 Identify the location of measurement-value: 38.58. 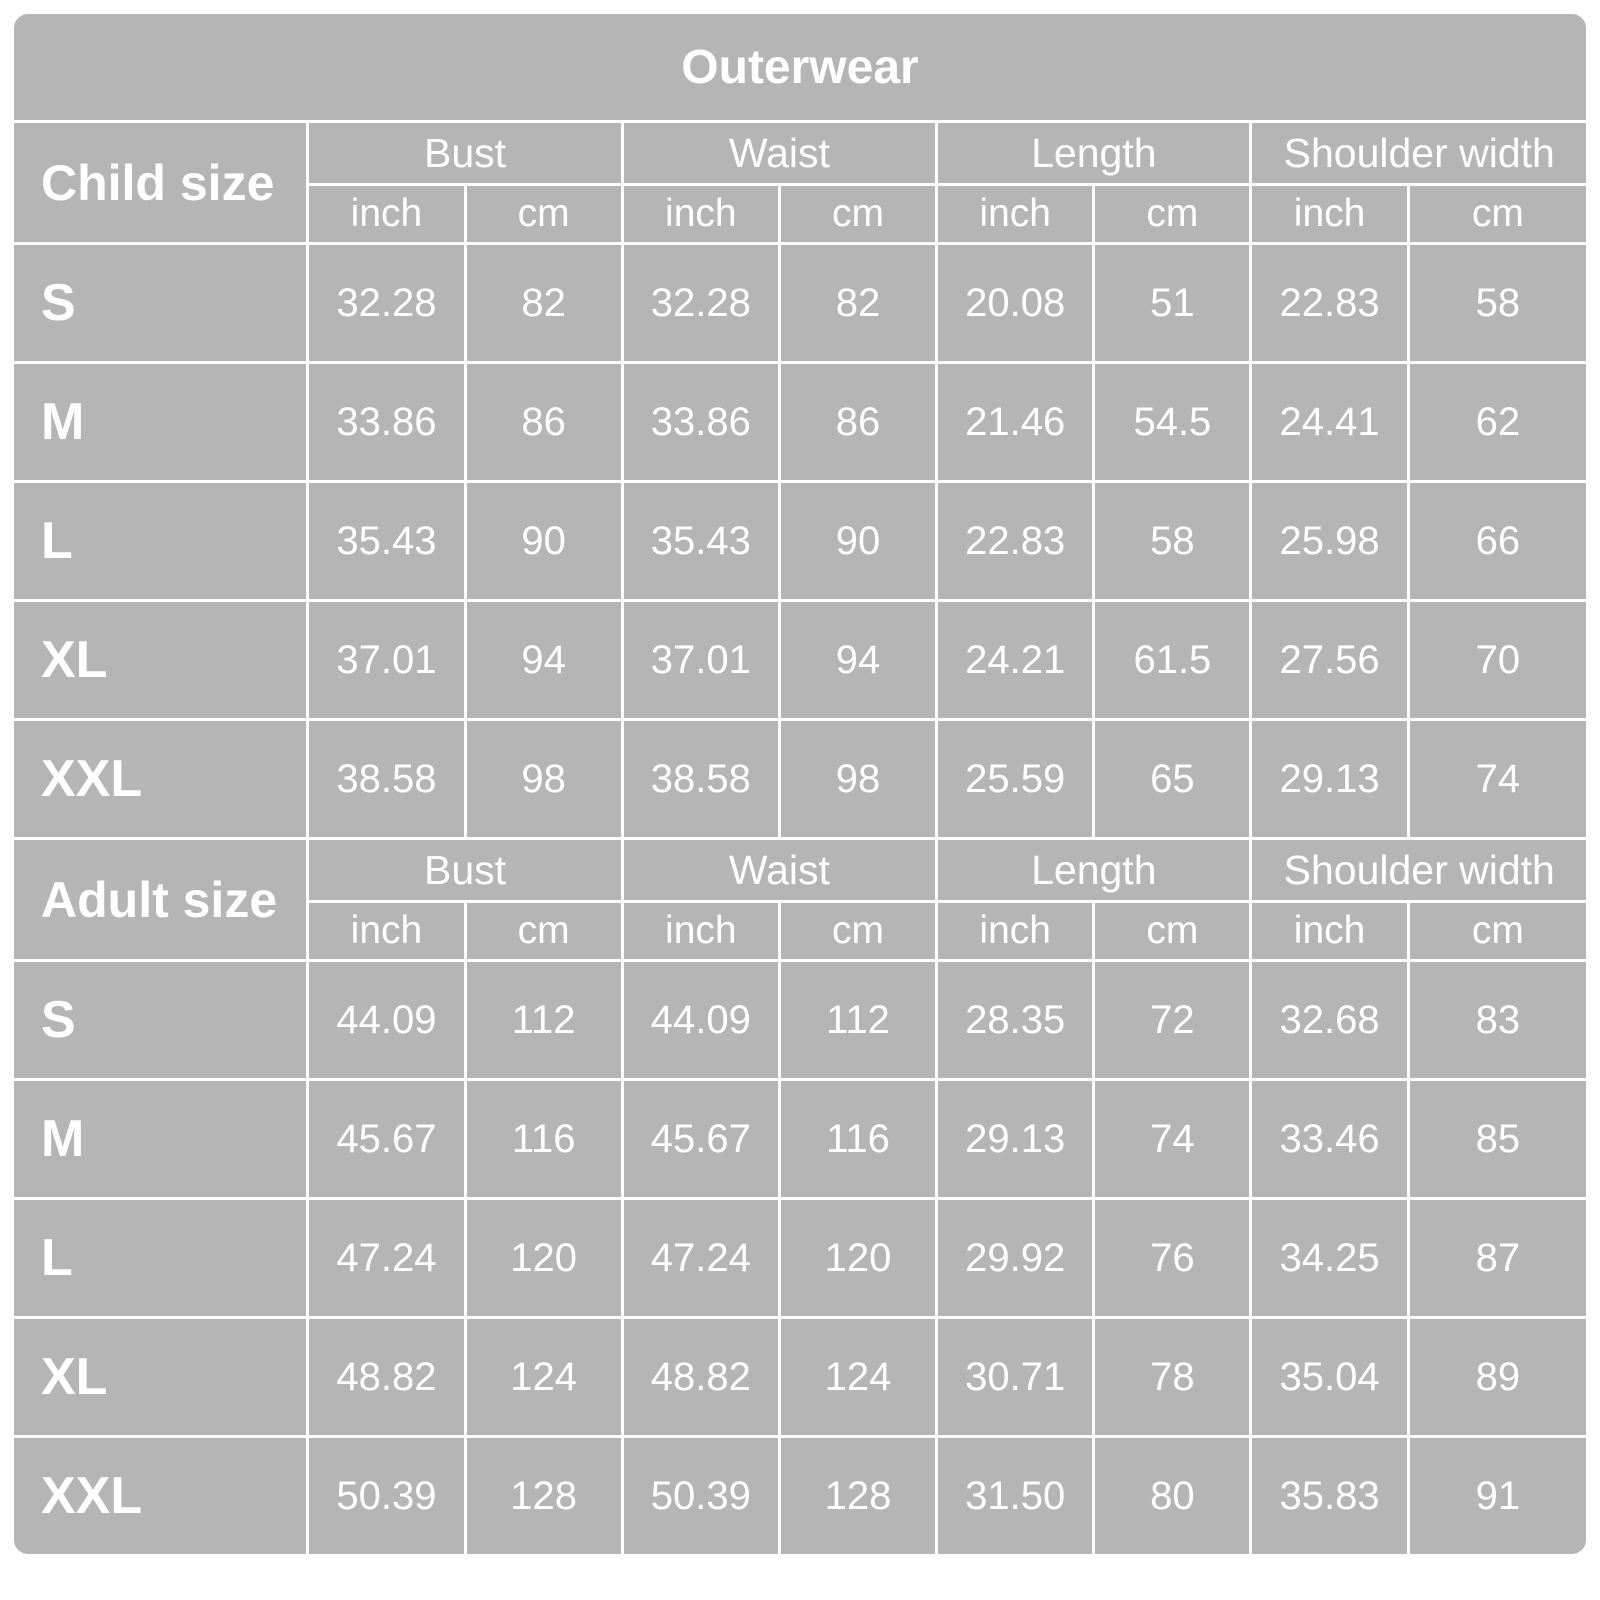
(700, 779).